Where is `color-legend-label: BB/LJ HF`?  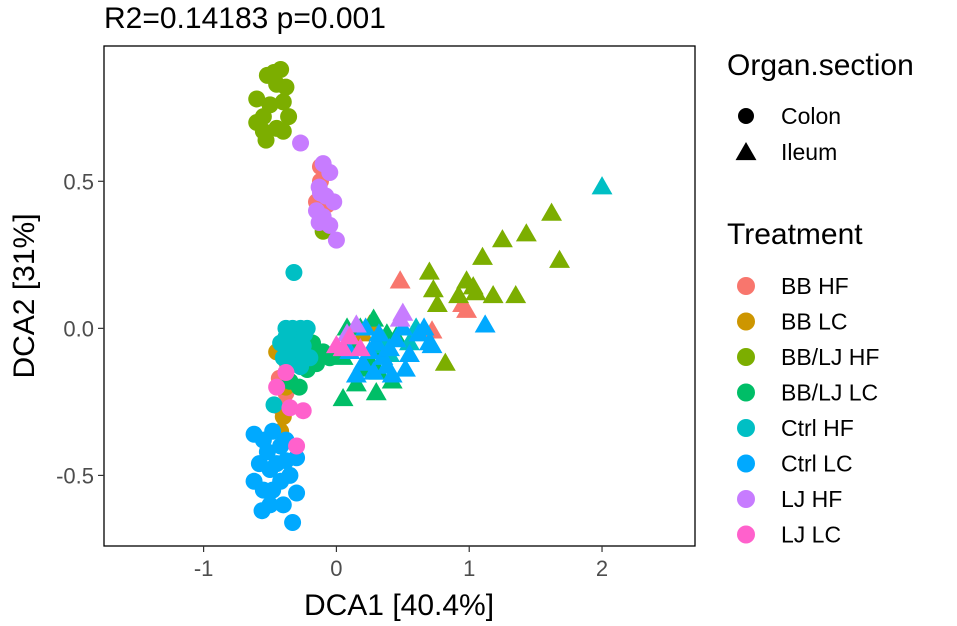 color-legend-label: BB/LJ HF is located at coordinates (830, 357).